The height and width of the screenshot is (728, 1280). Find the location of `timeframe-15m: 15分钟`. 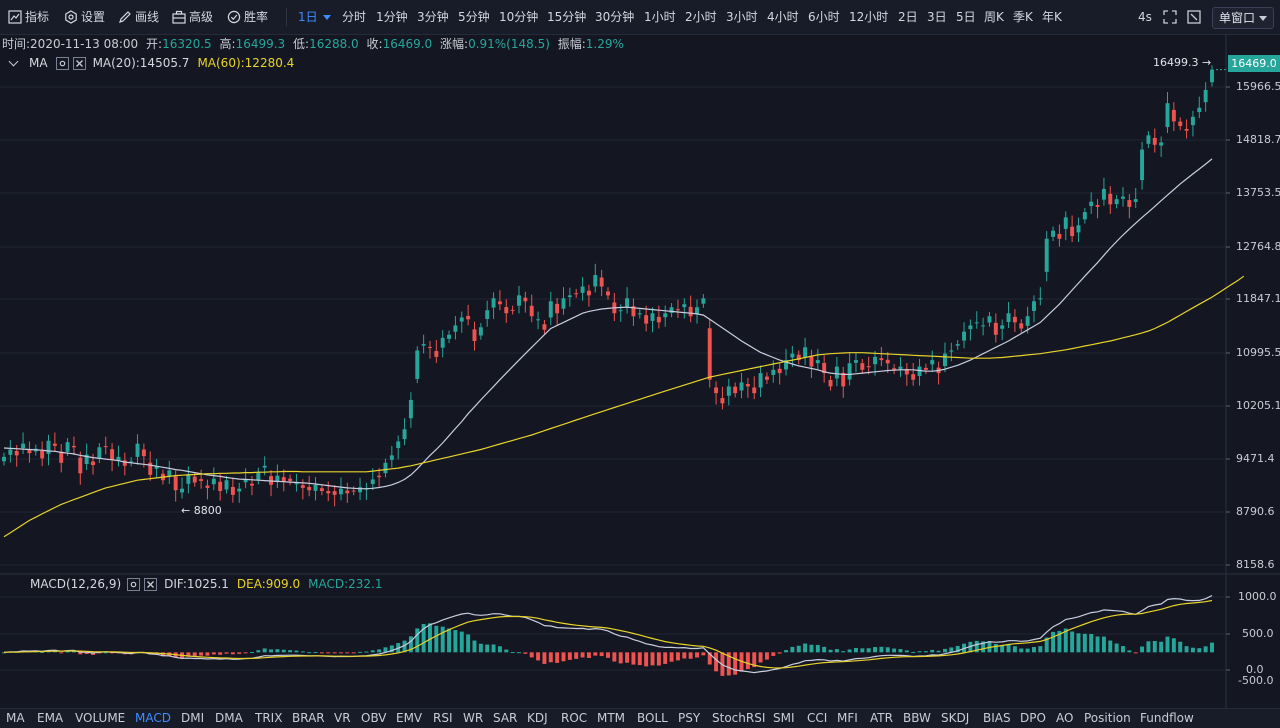

timeframe-15m: 15分钟 is located at coordinates (567, 17).